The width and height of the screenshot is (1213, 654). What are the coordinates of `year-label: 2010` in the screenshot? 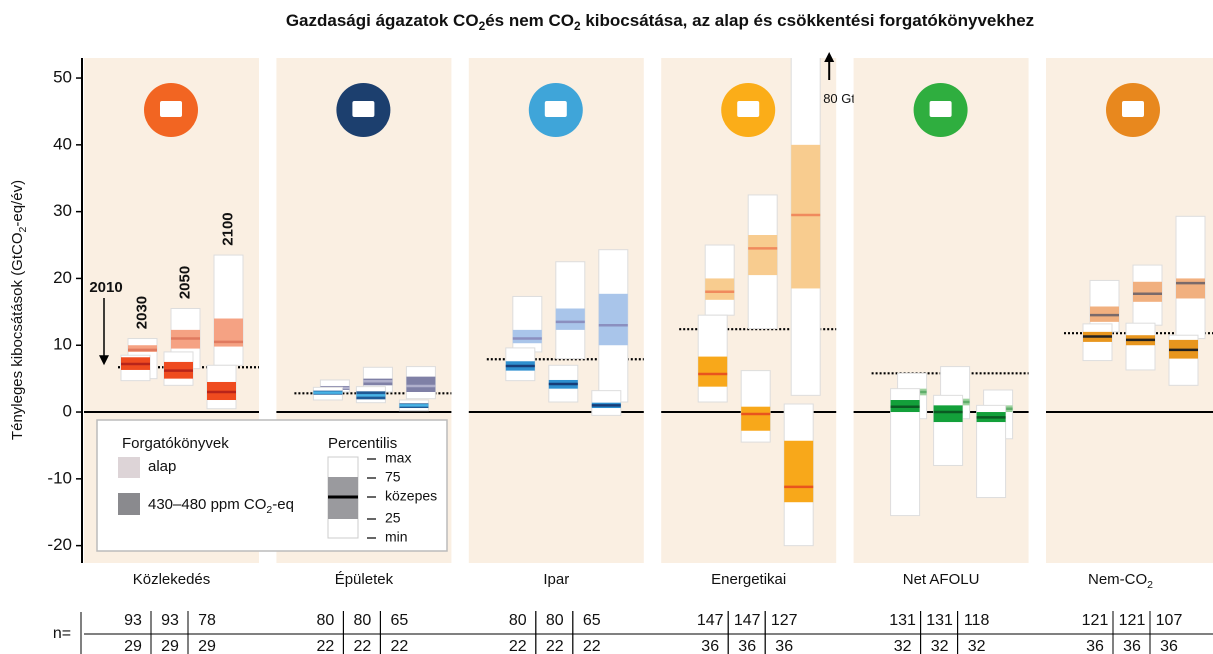 It's located at (105, 287).